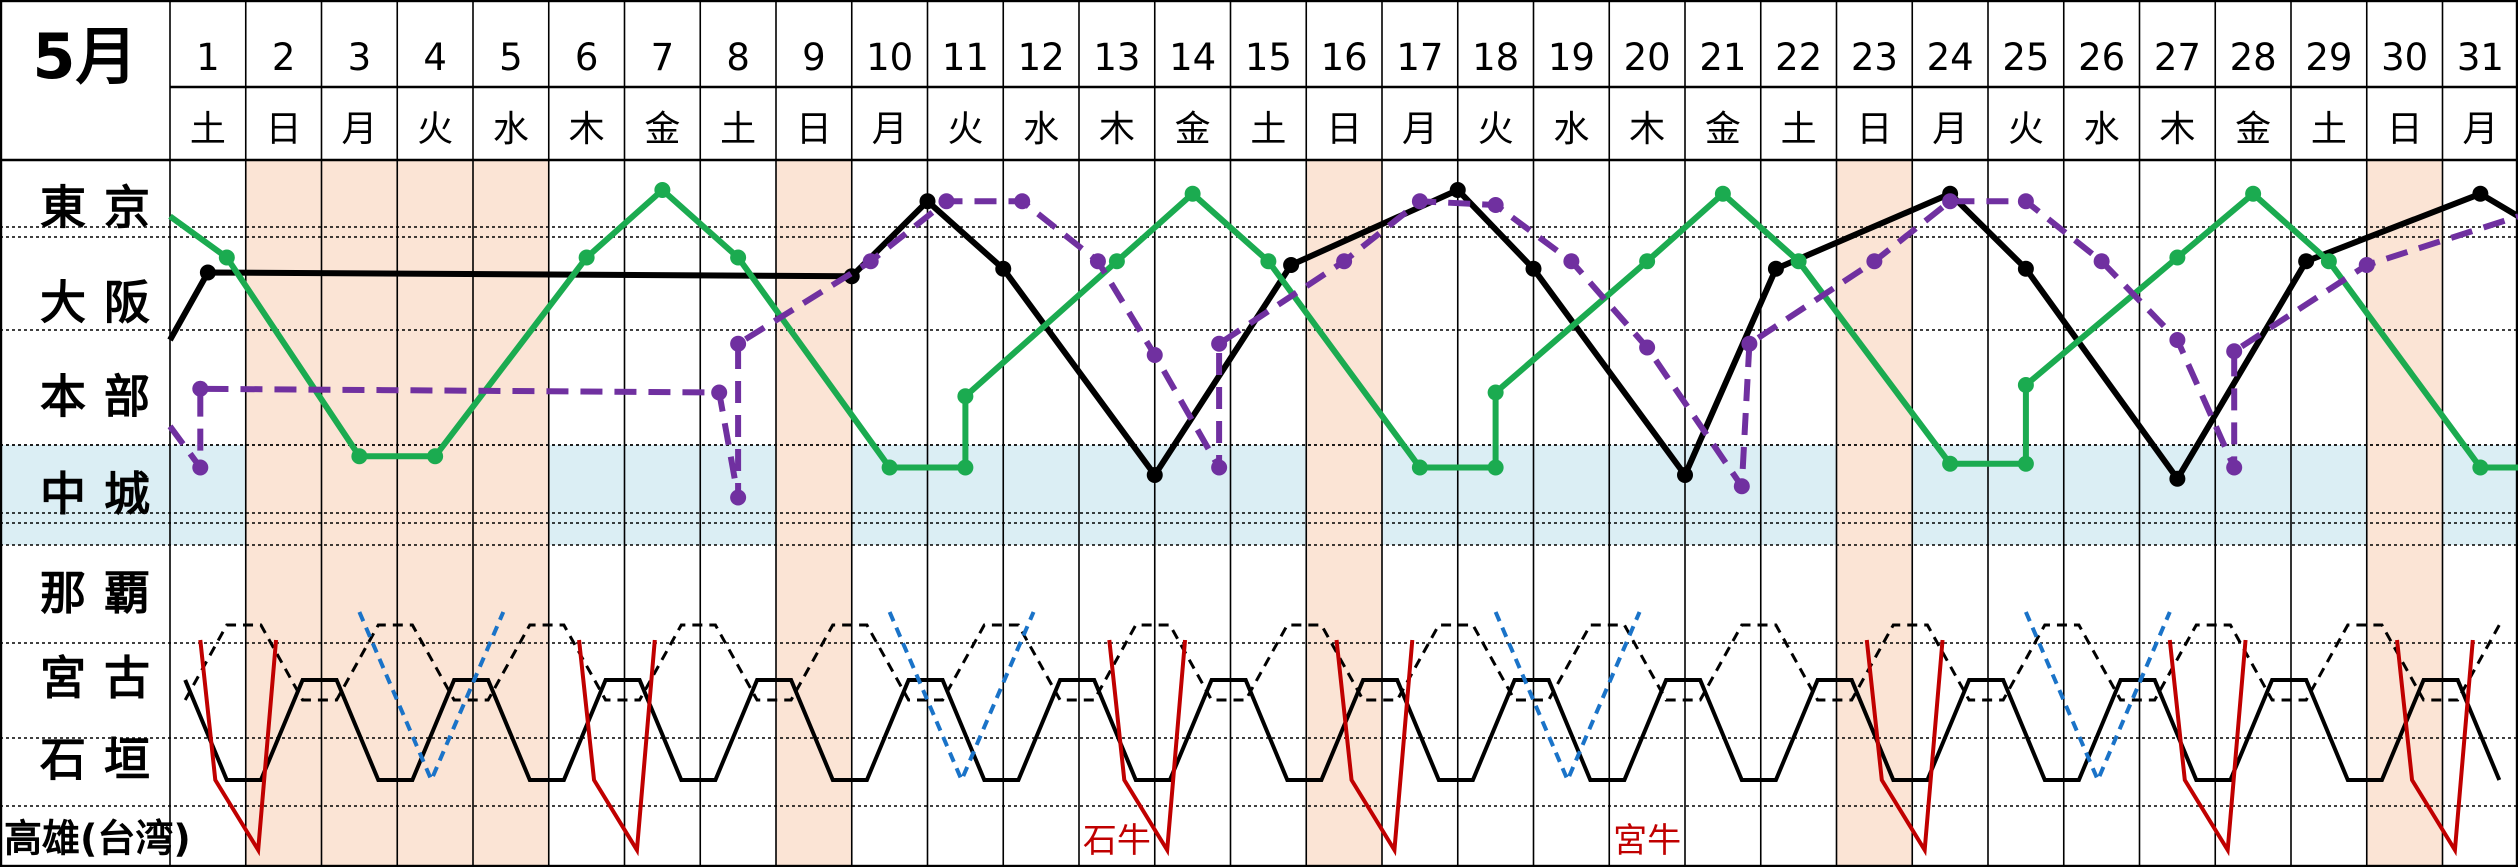 Image resolution: width=2518 pixels, height=867 pixels. Describe the element at coordinates (2025, 57) in the screenshot. I see `day-number: 25` at that location.